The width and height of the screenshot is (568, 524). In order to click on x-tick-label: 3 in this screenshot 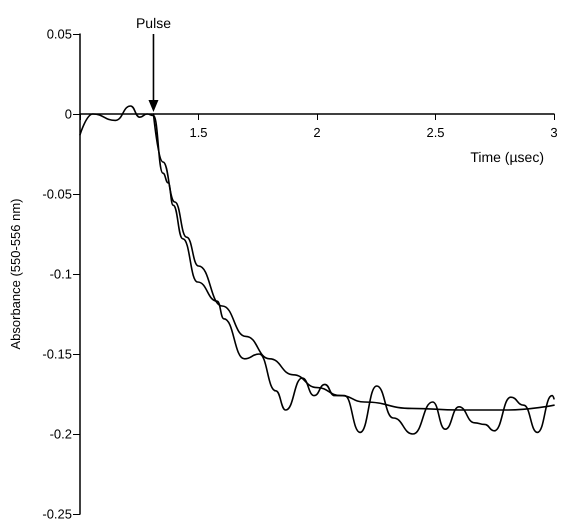, I will do `click(554, 132)`.